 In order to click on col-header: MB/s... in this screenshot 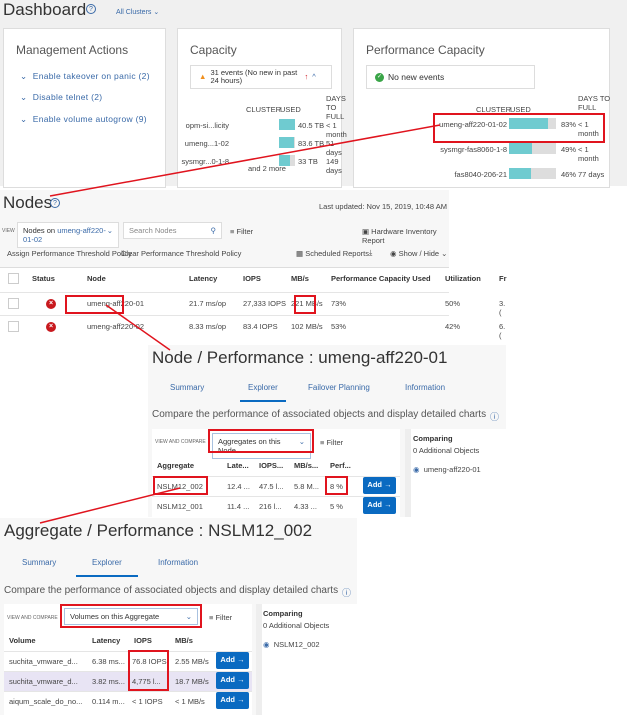, I will do `click(306, 465)`.